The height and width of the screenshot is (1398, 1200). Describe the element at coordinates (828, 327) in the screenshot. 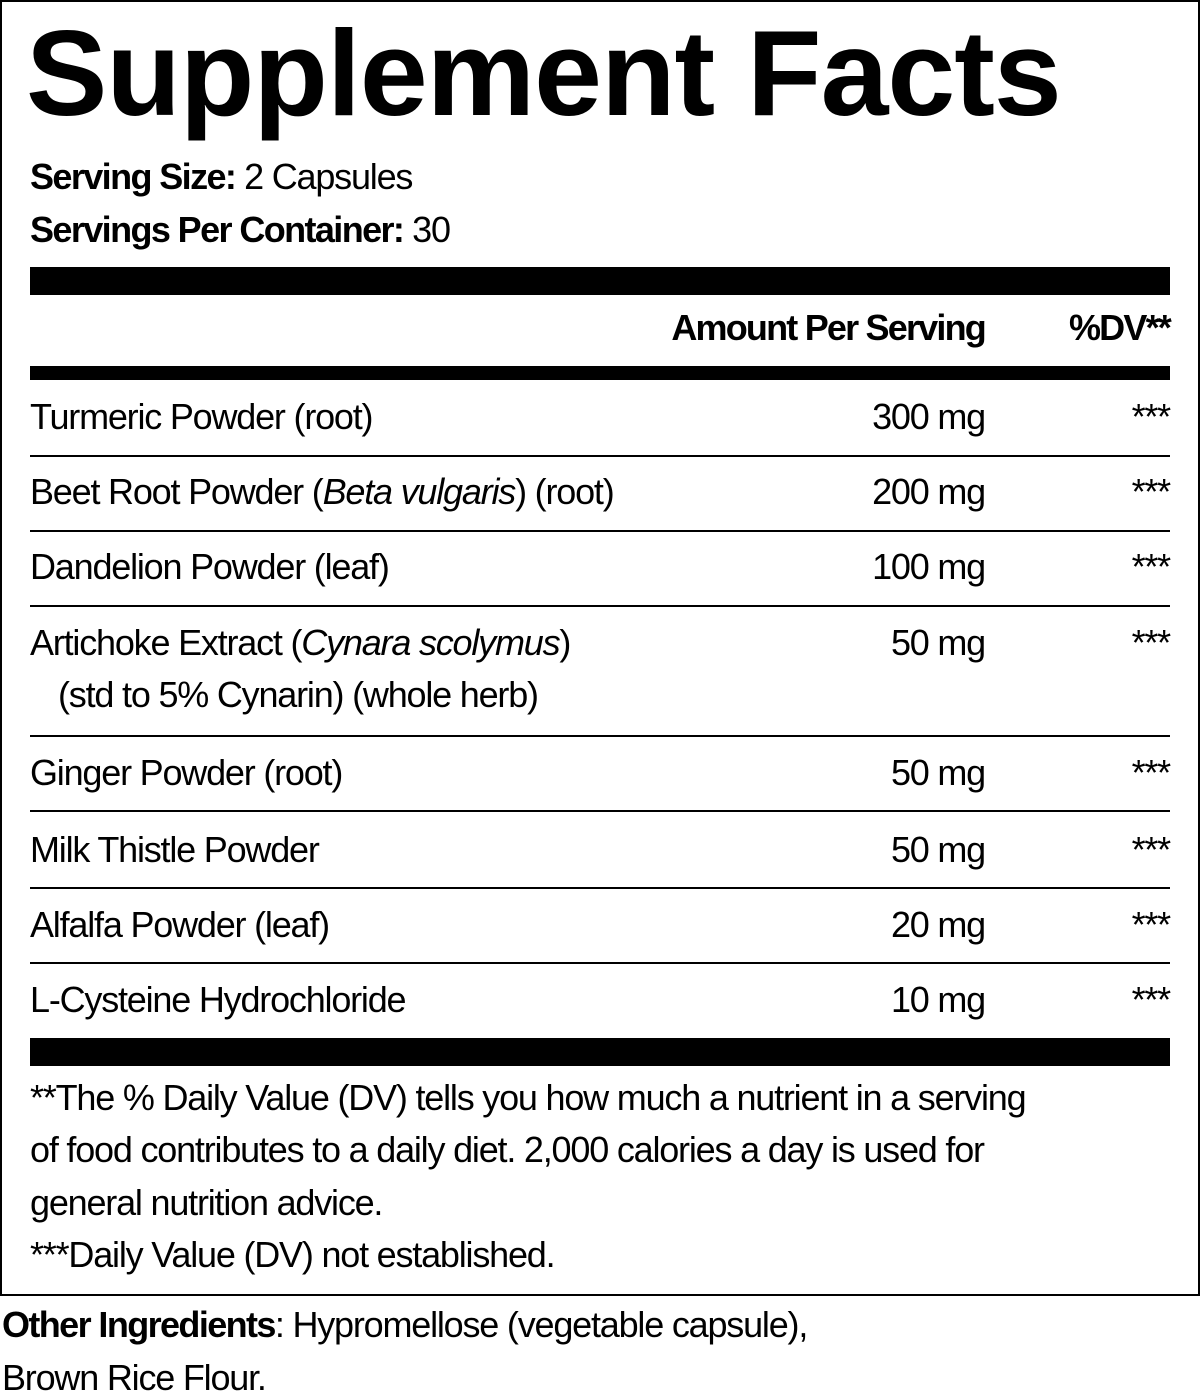

I see `amount-header: Amount Per Serving` at that location.